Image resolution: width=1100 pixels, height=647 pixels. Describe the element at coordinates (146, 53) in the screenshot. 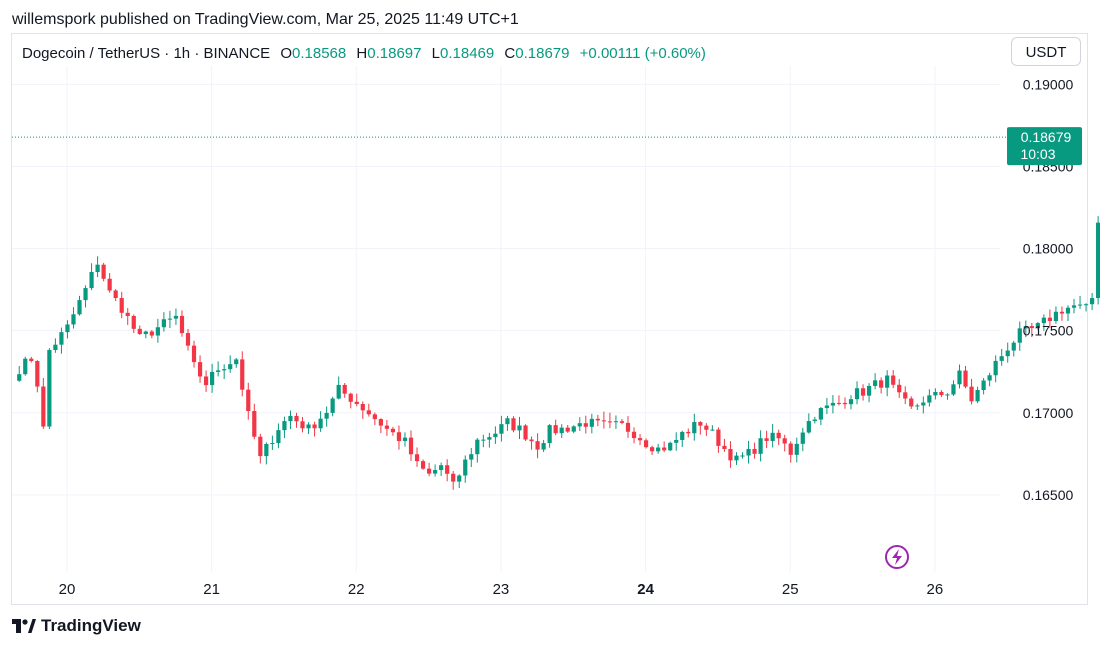

I see `symbol-name: Dogecoin / TetherUS · 1h · BINANCE` at that location.